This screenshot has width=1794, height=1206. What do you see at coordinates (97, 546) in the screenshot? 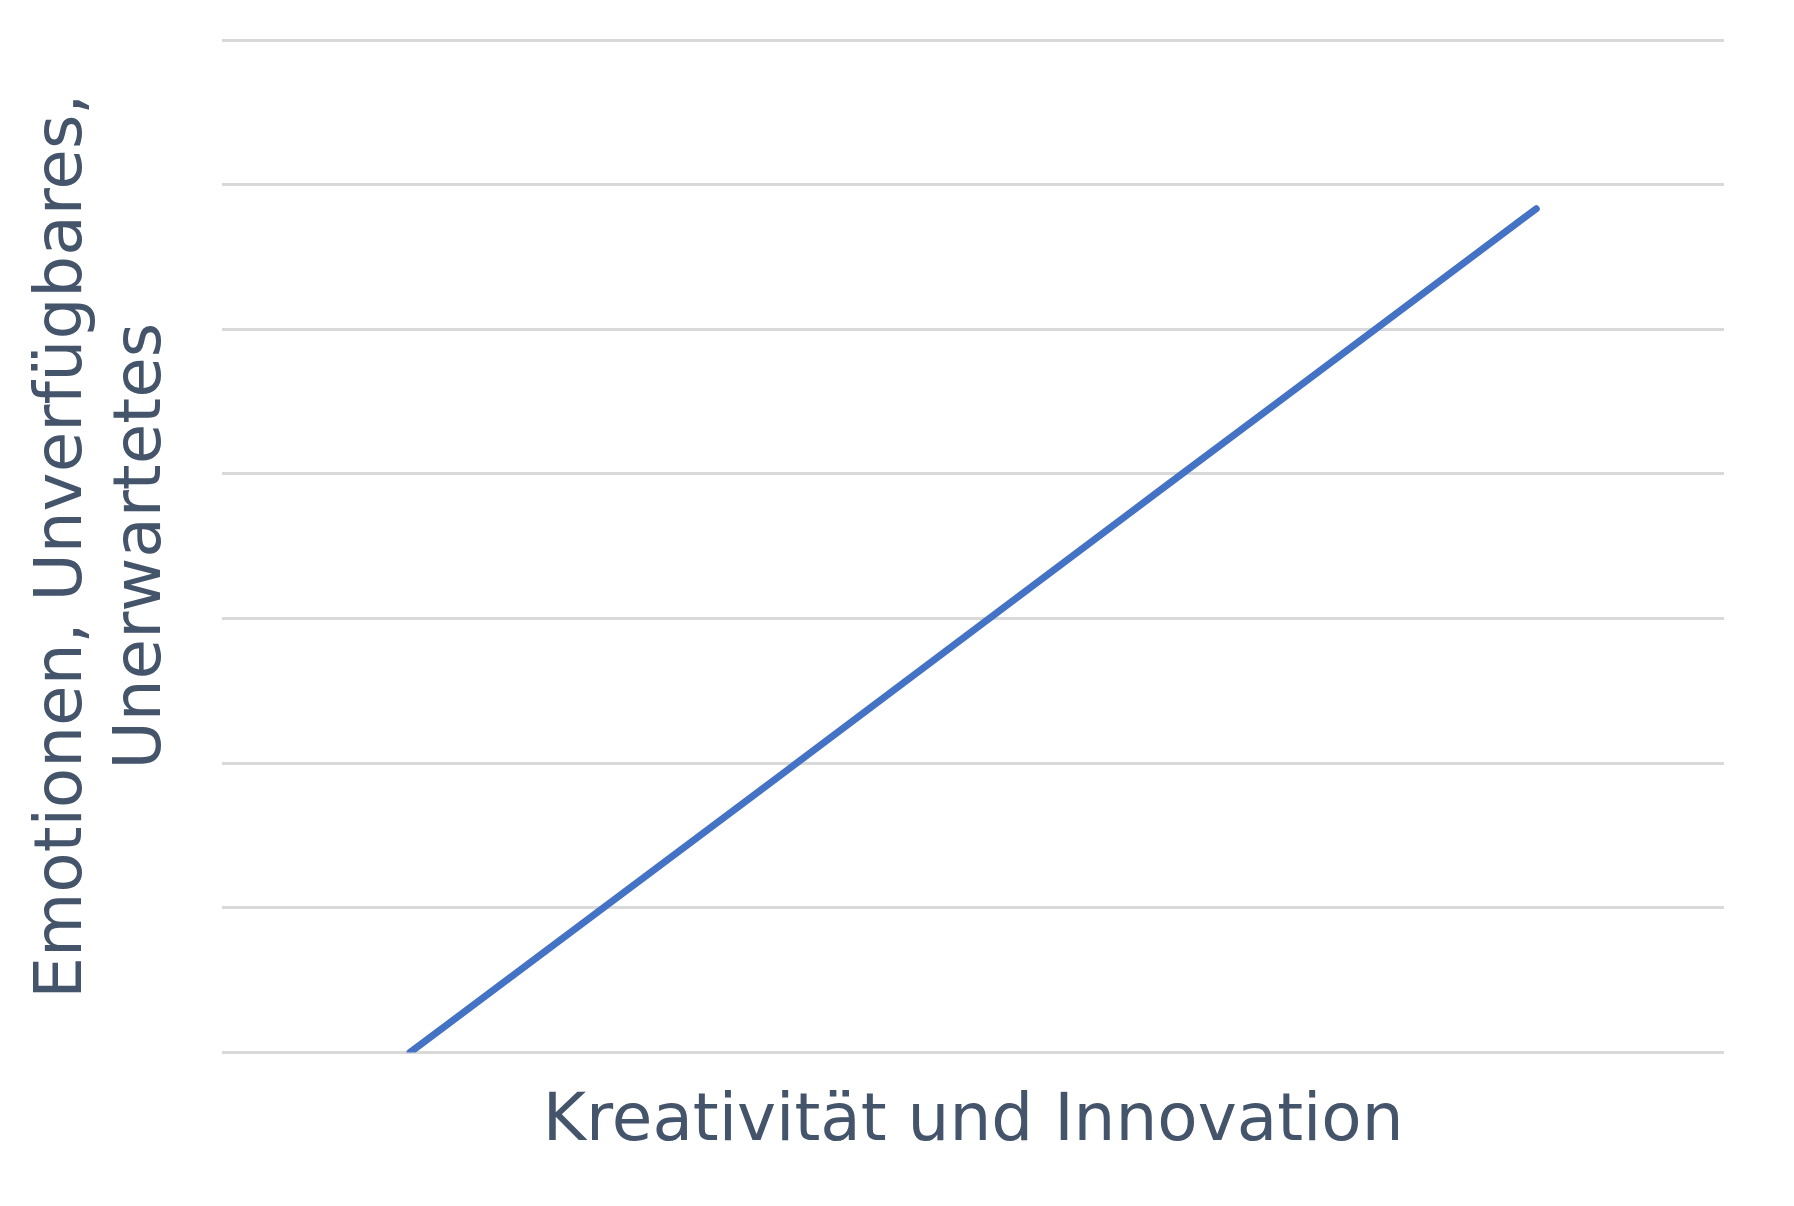
I see `y-axis-title: Emotionen, Unverfügbares, Unerwartetes` at bounding box center [97, 546].